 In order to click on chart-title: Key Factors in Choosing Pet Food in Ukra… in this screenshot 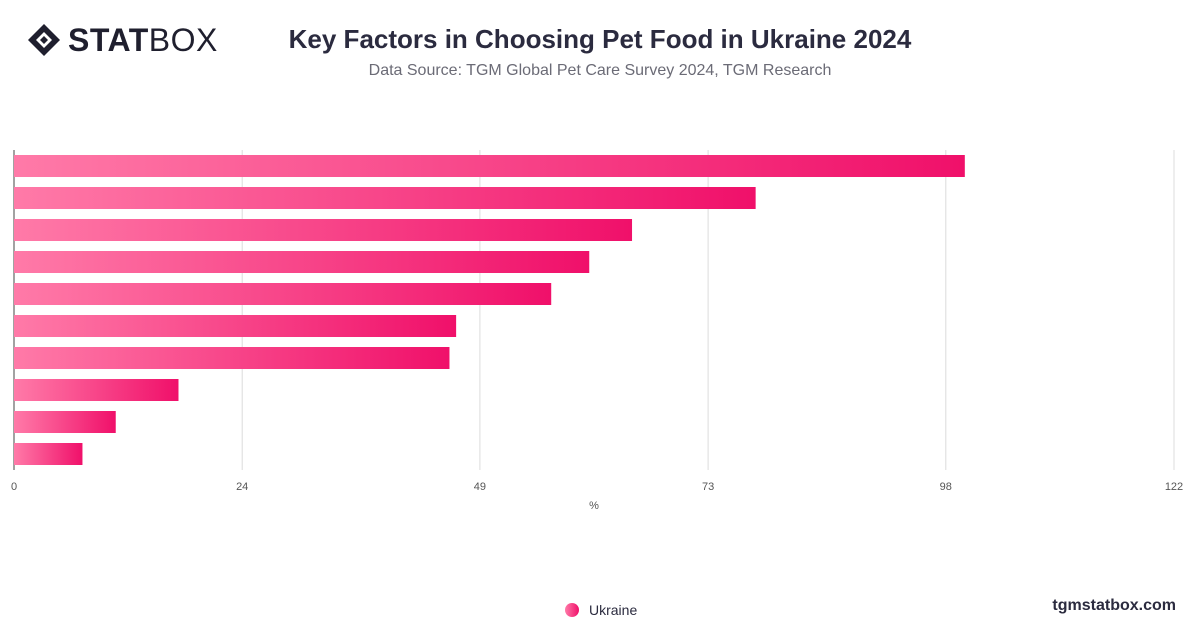, I will do `click(600, 39)`.